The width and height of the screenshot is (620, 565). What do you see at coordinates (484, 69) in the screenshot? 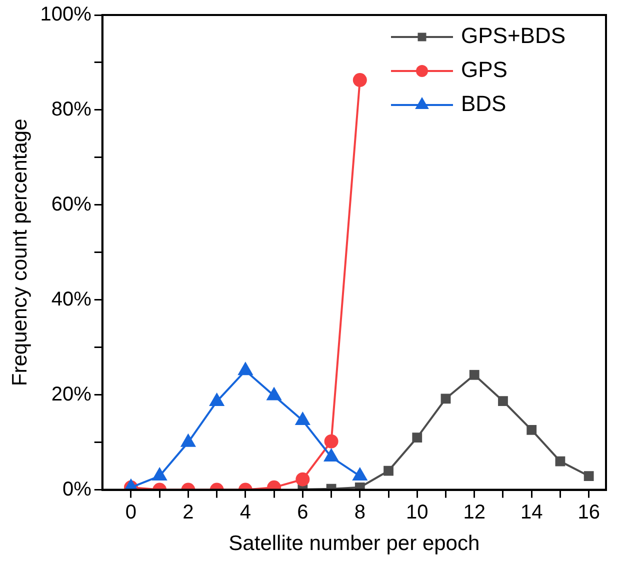
I see `legend-label: GPS` at bounding box center [484, 69].